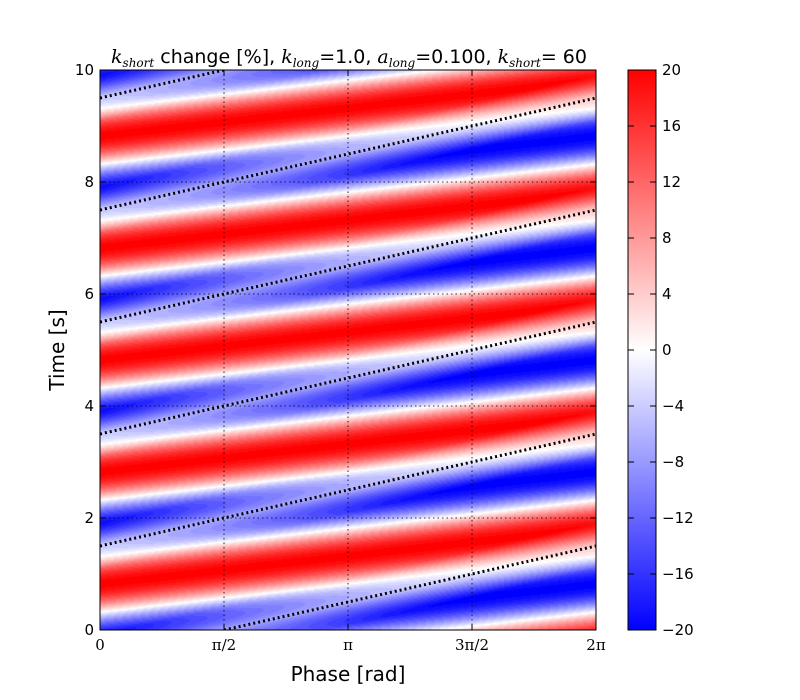  What do you see at coordinates (89, 630) in the screenshot?
I see `y-tick-label: 0` at bounding box center [89, 630].